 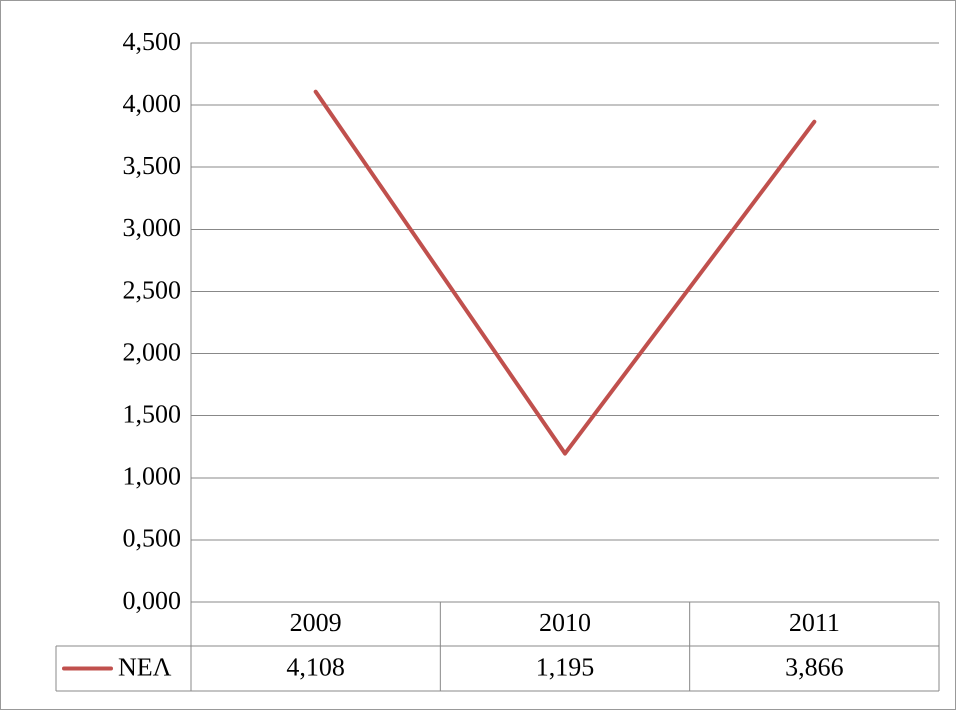 What do you see at coordinates (151, 476) in the screenshot?
I see `y-tick-label: 1,000` at bounding box center [151, 476].